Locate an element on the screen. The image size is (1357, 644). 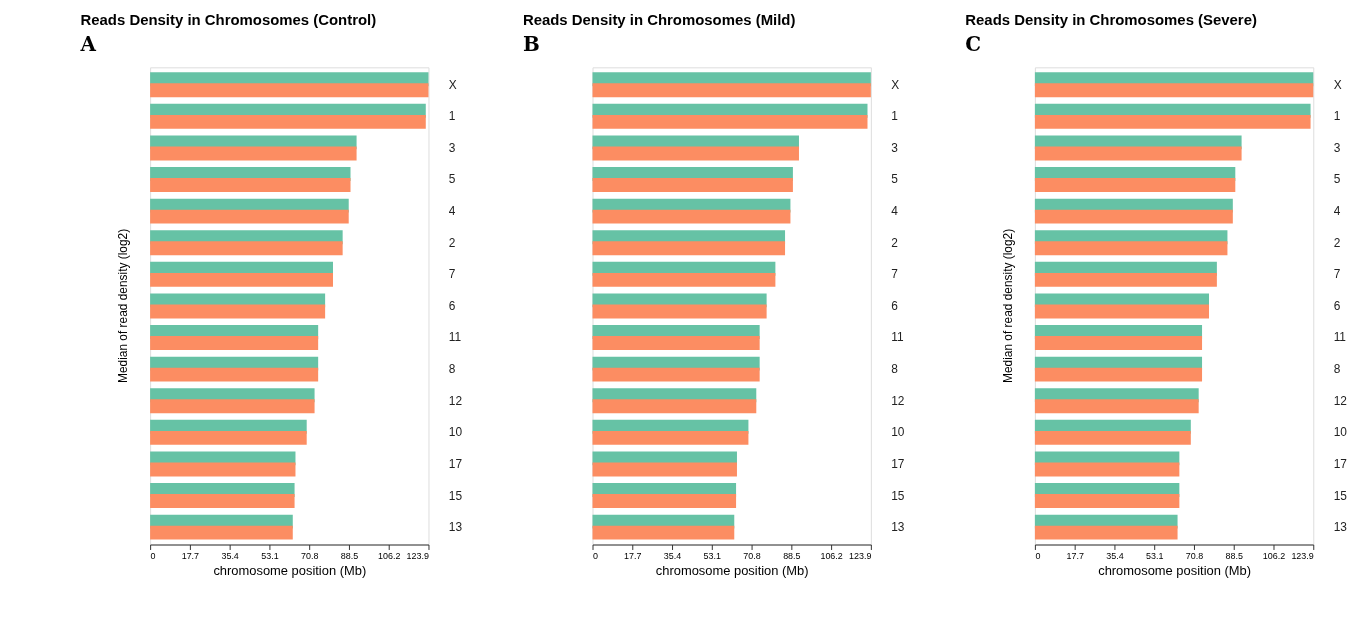
chart-title: Reads Density in Chromosomes (Severe) is located at coordinates (1111, 19).